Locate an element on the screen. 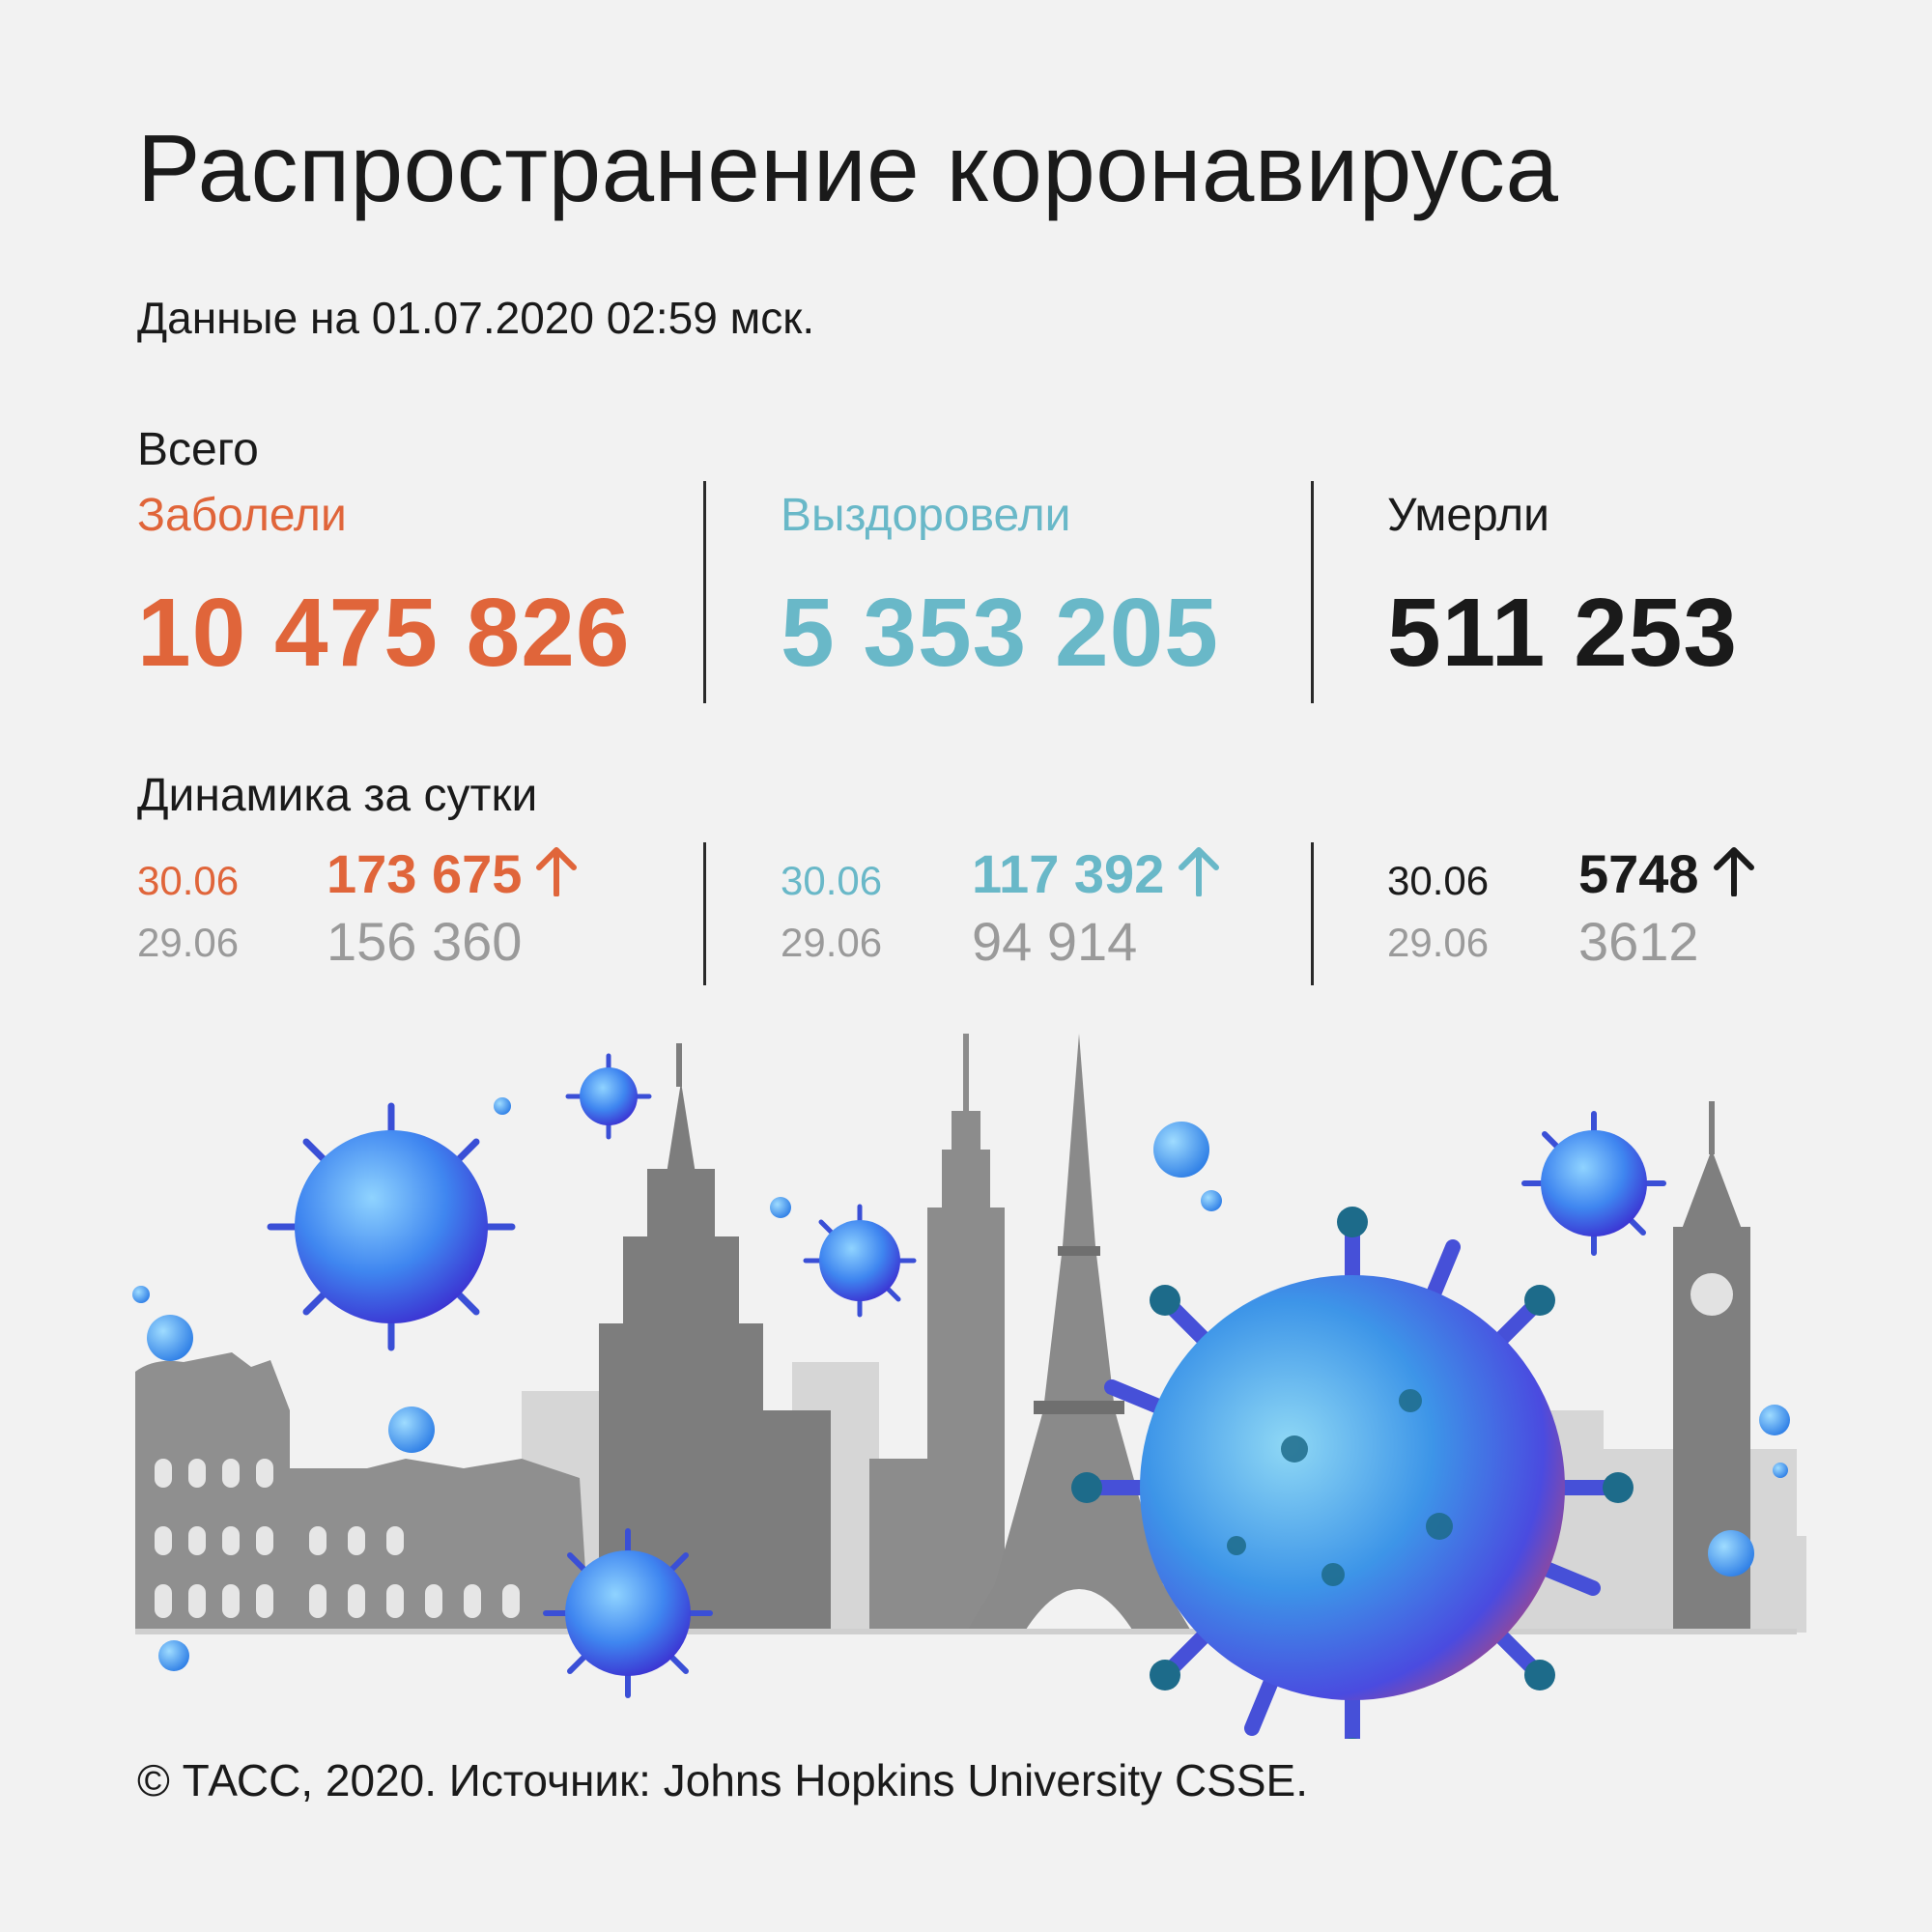  today-value: 117 392 is located at coordinates (1096, 873).